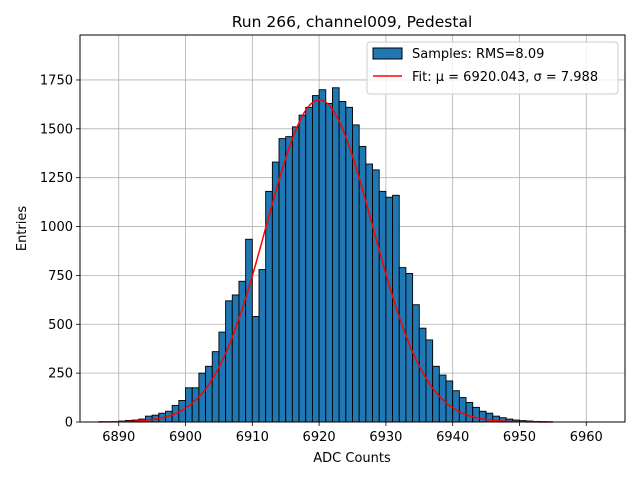 This screenshot has height=480, width=640. Describe the element at coordinates (22, 229) in the screenshot. I see `y-axis-label: Entries` at that location.